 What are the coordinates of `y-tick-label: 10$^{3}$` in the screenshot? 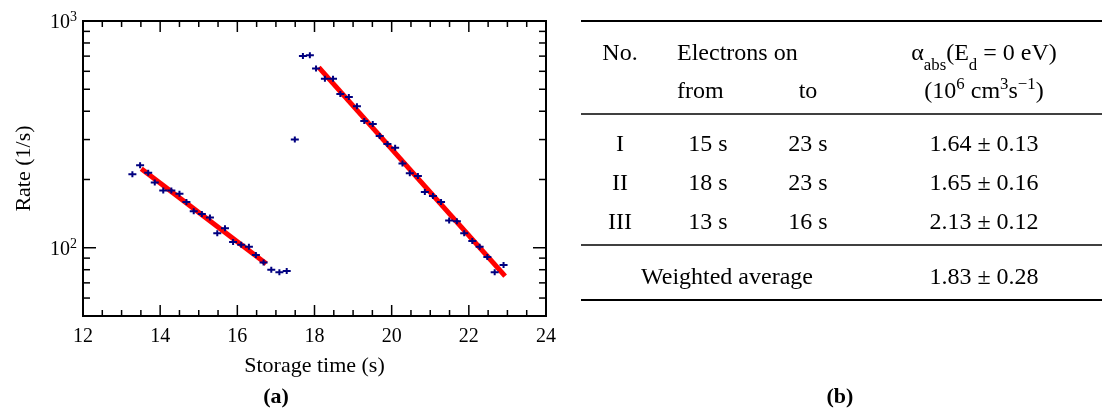 It's located at (63, 20).